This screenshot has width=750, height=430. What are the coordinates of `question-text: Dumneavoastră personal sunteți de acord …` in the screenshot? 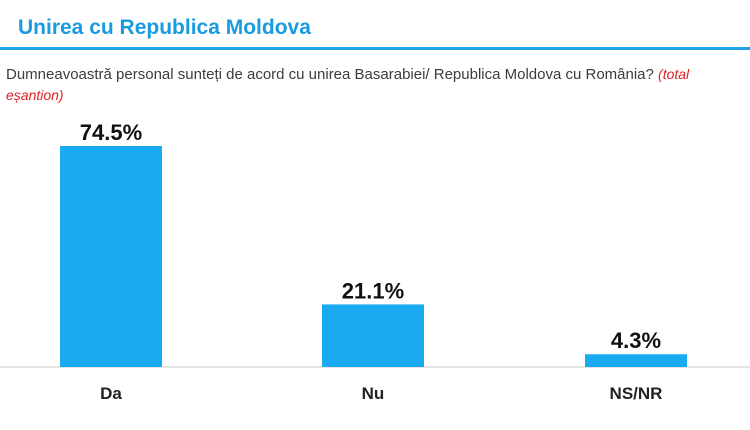 It's located at (330, 74).